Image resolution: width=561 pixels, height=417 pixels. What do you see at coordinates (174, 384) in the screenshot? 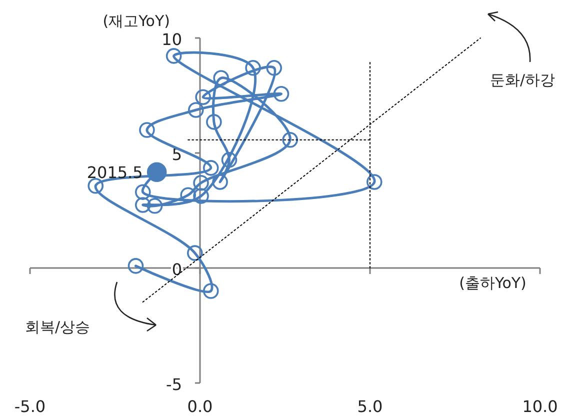
I see `y-tick-label: -5` at bounding box center [174, 384].